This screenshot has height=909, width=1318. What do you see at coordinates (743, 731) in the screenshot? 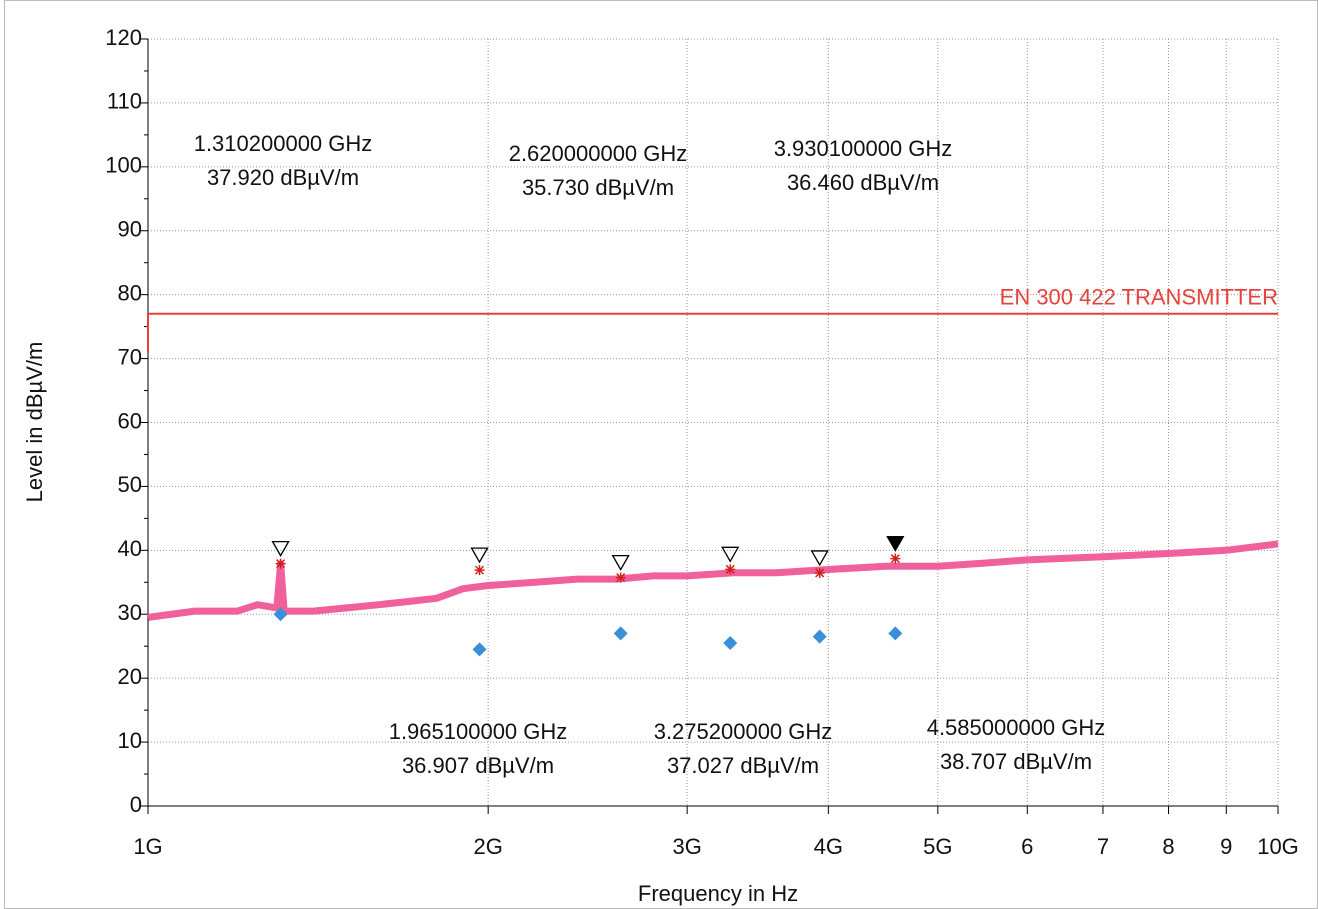
I see `marker-frequency: 3.275200000 GHz` at bounding box center [743, 731].